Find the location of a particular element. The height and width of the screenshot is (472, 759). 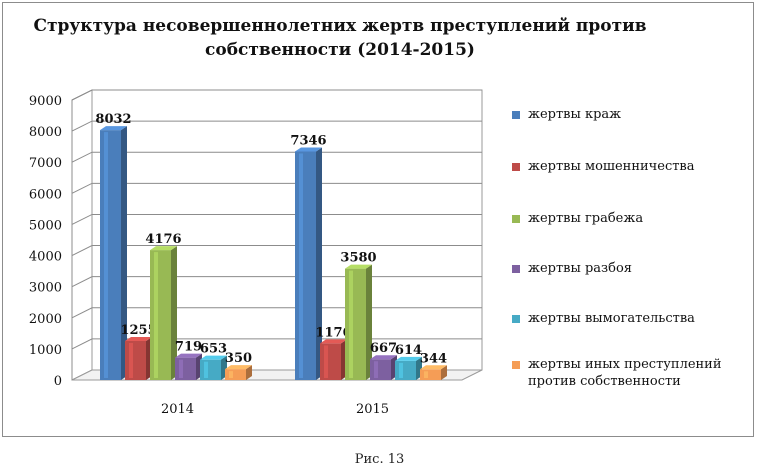

data-label: 1255 is located at coordinates (138, 330).